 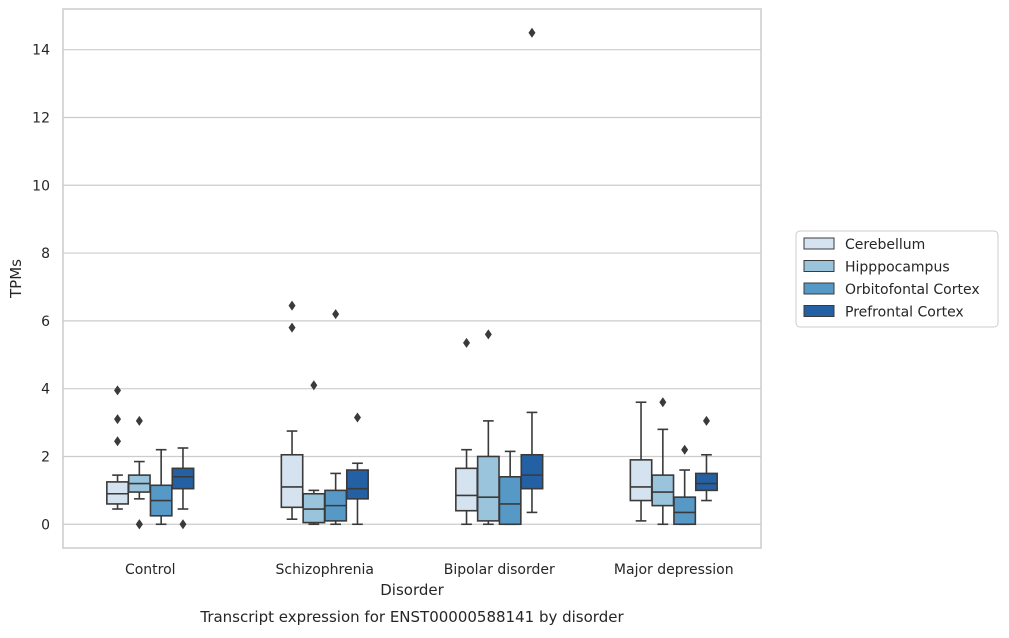 I want to click on legend-label: Hipppocampus, so click(x=897, y=268).